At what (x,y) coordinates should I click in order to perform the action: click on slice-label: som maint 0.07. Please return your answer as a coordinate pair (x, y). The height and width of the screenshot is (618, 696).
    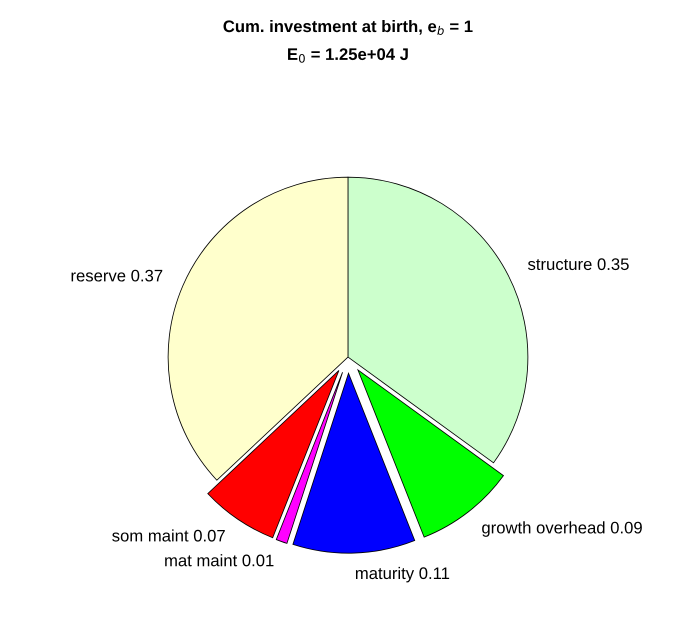
    Looking at the image, I should click on (168, 535).